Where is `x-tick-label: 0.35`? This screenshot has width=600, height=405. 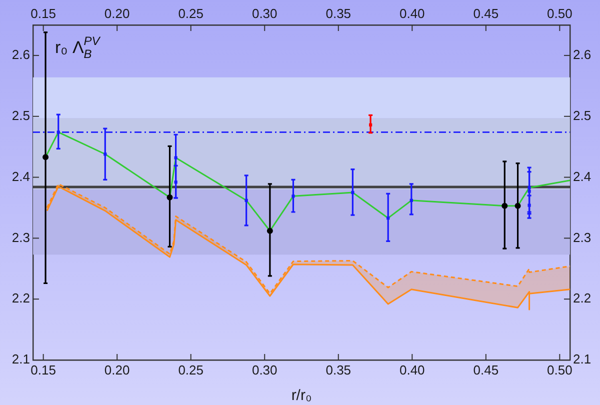
x-tick-label: 0.35 is located at coordinates (339, 370).